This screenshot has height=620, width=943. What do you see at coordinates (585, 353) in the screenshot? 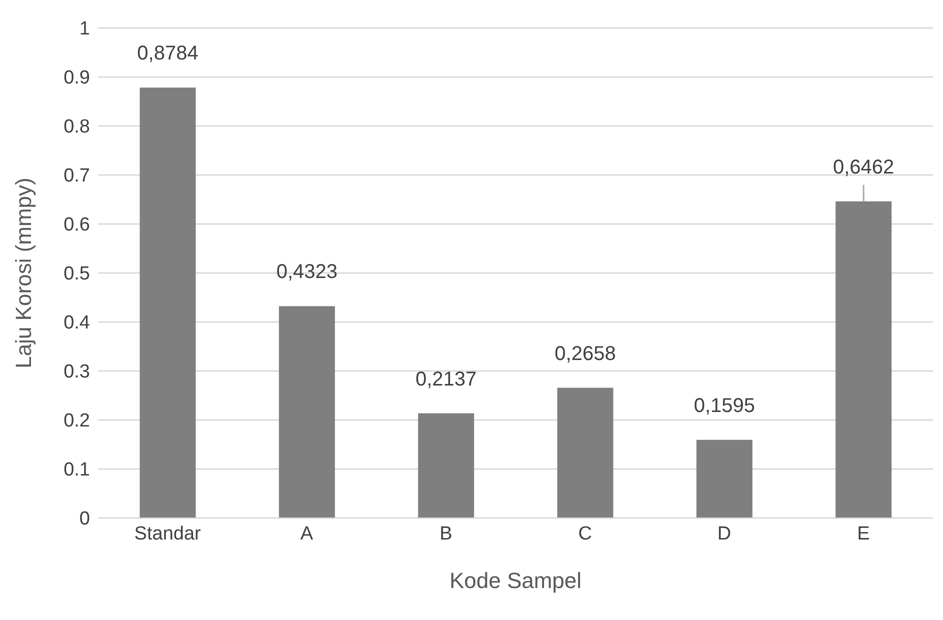
I see `data-label: 0,2658` at bounding box center [585, 353].